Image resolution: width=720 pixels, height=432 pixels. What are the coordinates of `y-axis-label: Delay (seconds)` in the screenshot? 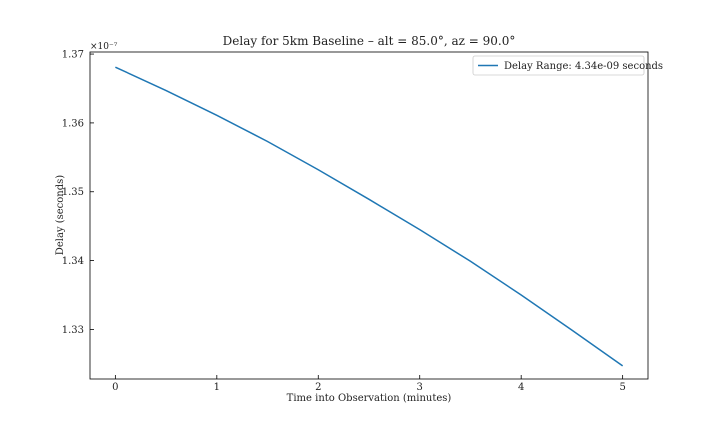 It's located at (60, 215).